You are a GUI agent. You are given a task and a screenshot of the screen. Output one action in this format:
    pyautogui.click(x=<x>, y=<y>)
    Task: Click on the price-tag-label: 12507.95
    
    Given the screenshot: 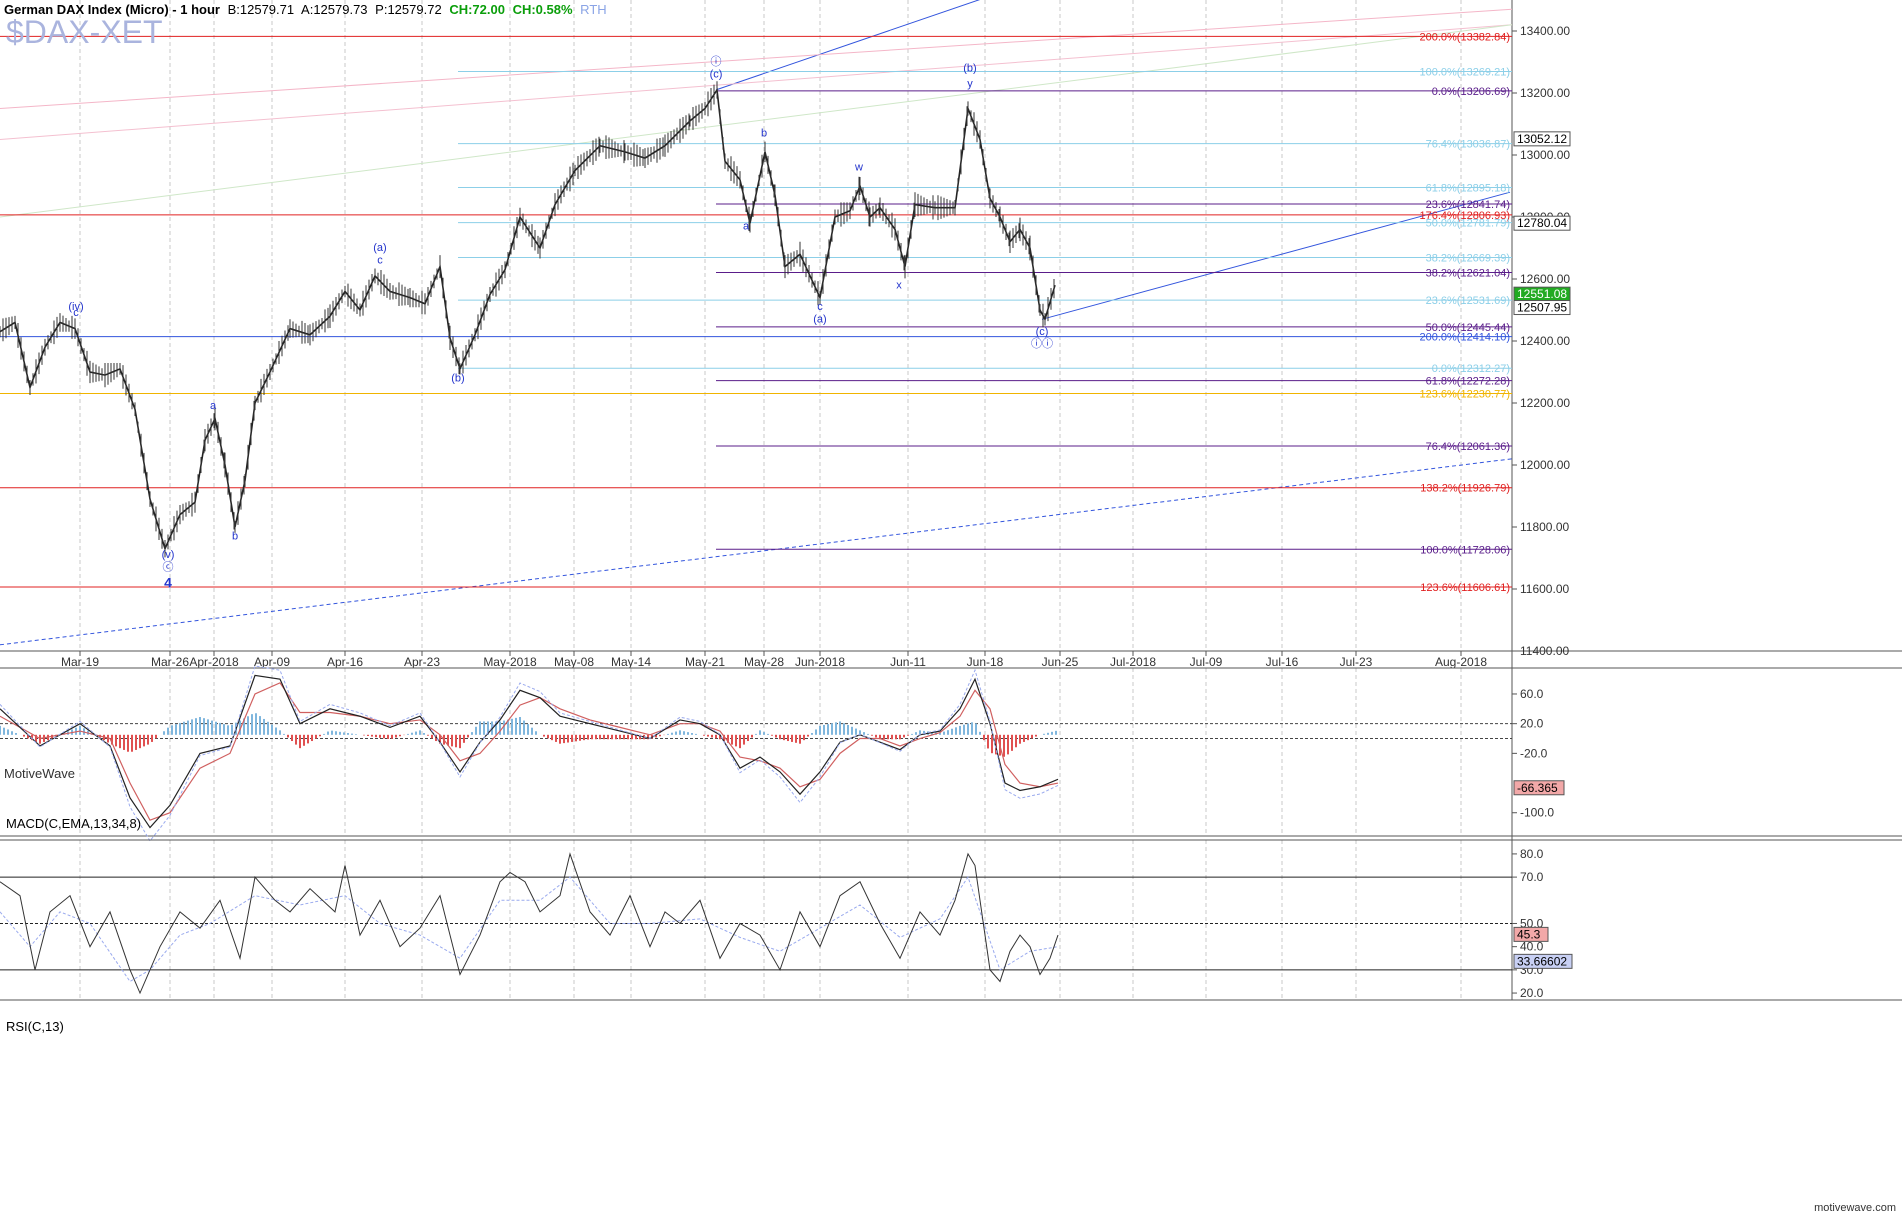 What is the action you would take?
    pyautogui.click(x=1542, y=308)
    